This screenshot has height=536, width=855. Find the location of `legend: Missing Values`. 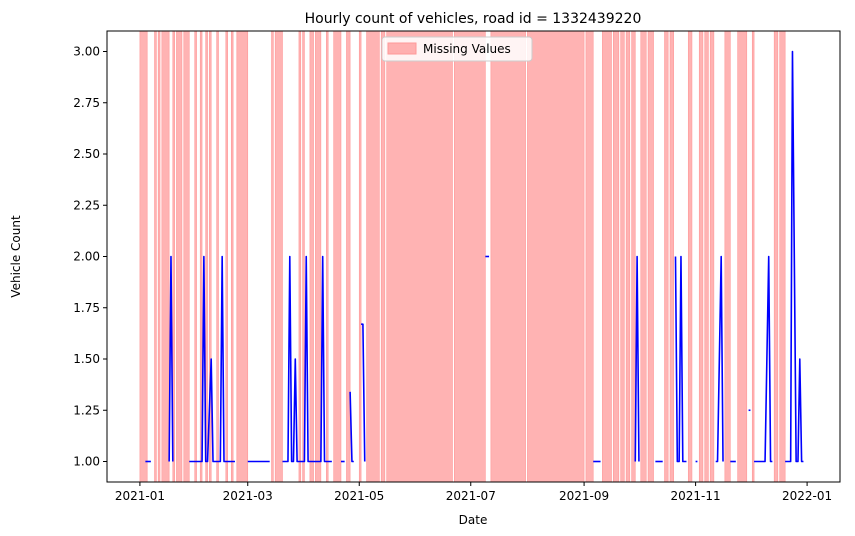

legend: Missing Values is located at coordinates (457, 49).